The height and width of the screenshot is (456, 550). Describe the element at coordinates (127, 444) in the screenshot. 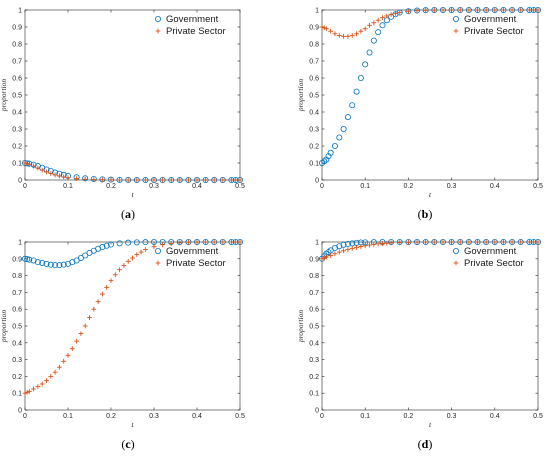

I see `panel-caption: (c)` at that location.